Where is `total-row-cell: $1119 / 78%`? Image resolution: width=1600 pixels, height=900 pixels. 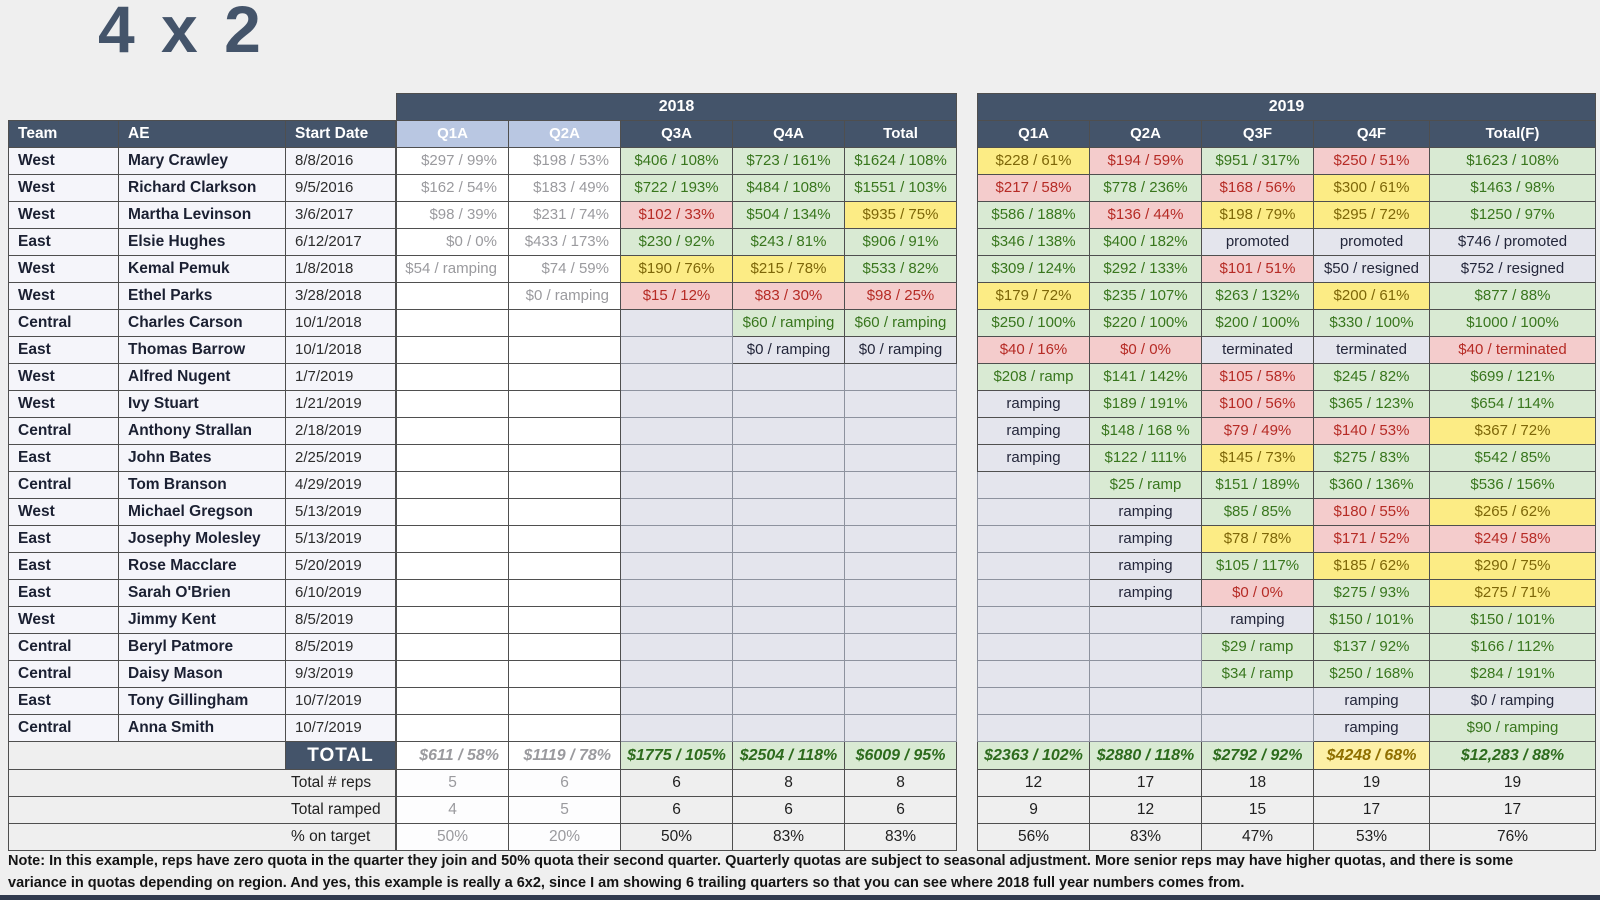
total-row-cell: $1119 / 78% is located at coordinates (564, 755).